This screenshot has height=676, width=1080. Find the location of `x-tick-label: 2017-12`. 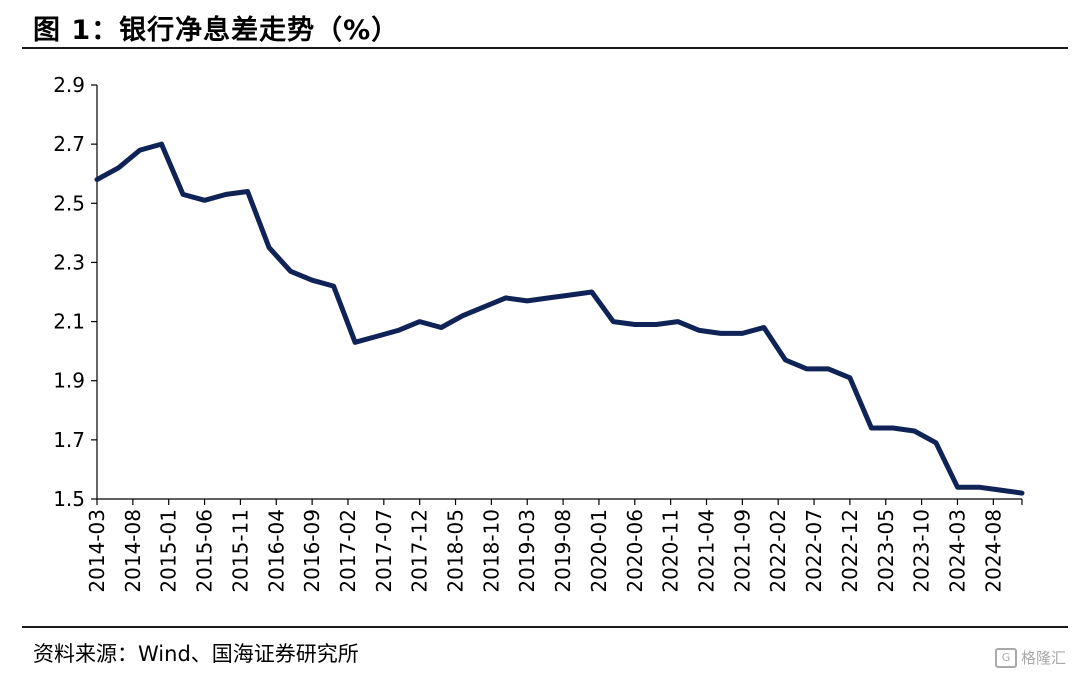

x-tick-label: 2017-12 is located at coordinates (420, 551).